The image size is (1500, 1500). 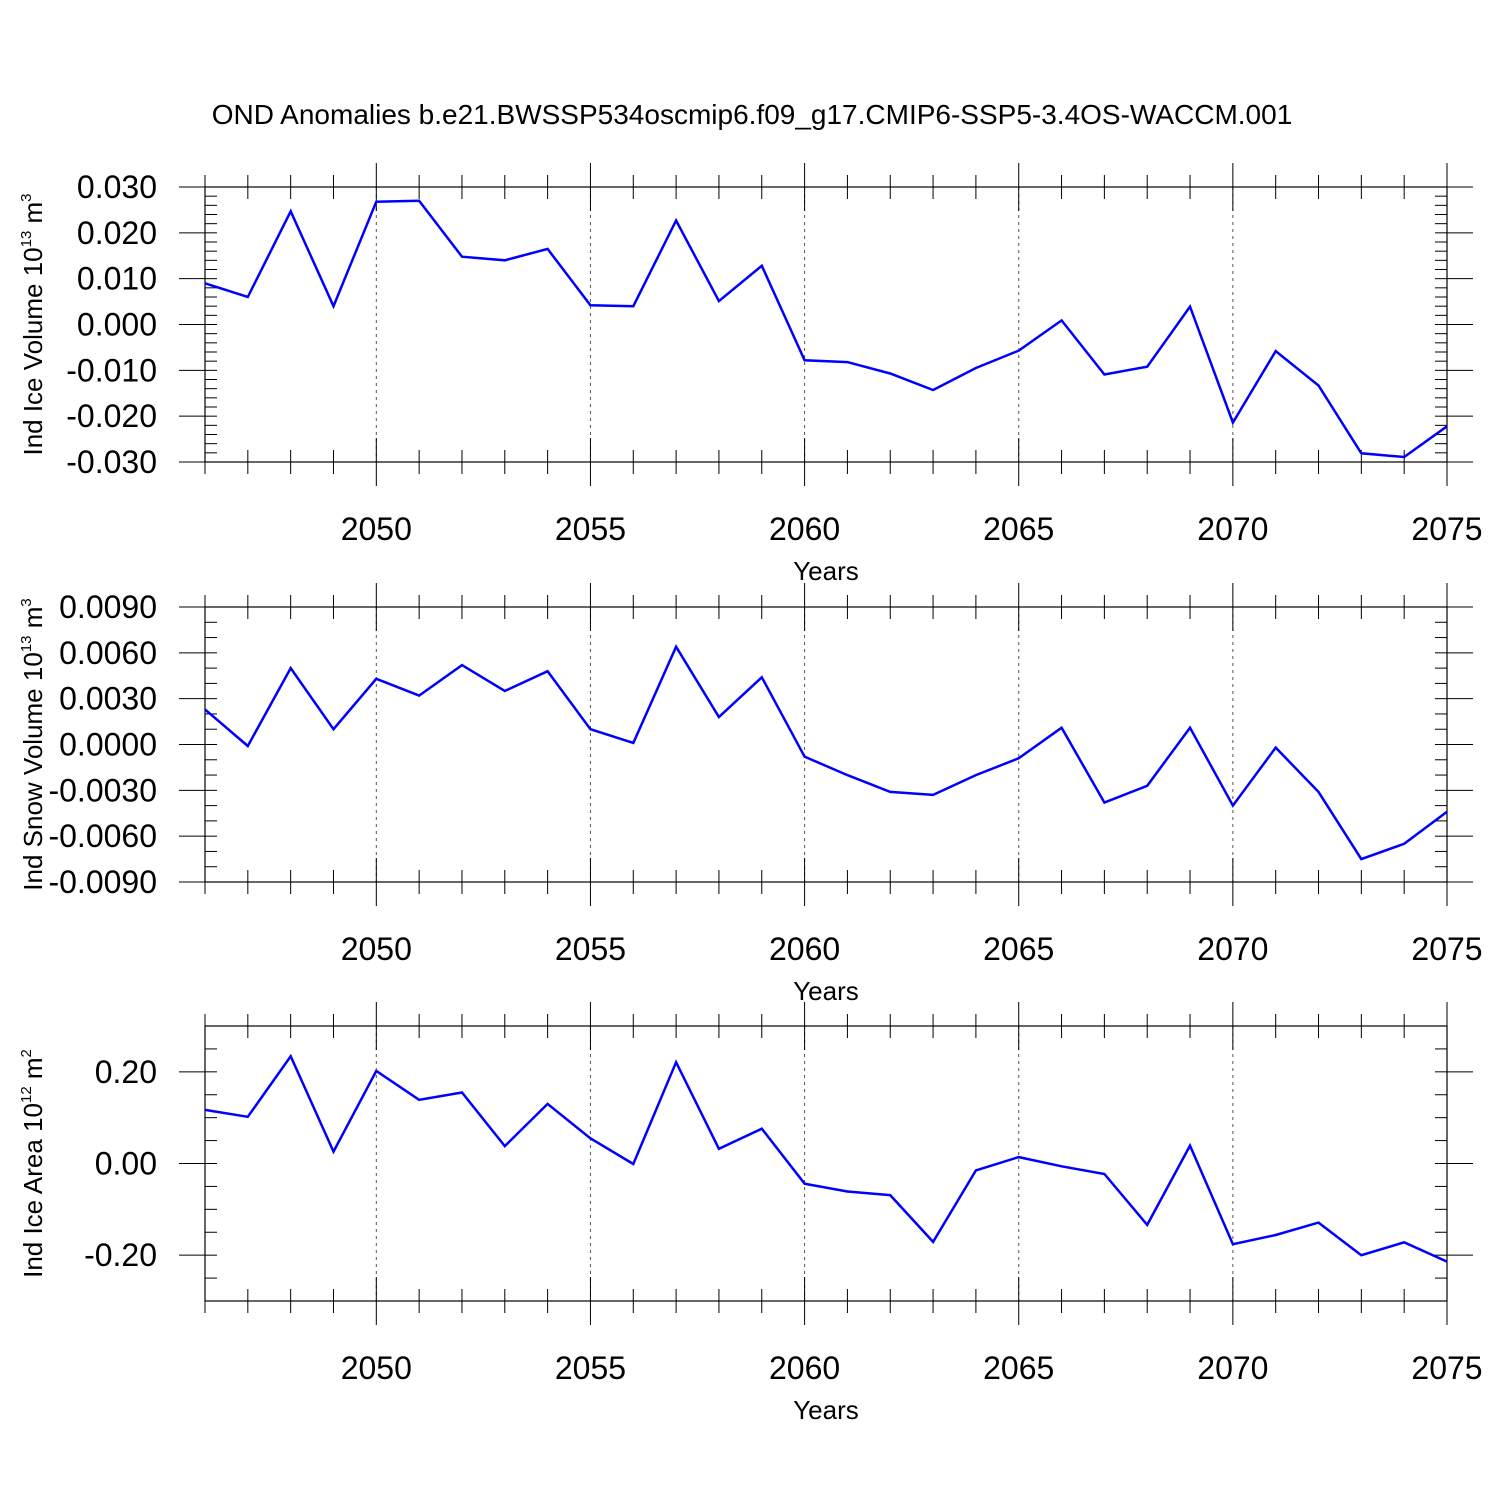 What do you see at coordinates (102, 836) in the screenshot?
I see `y-tick-label: -0.0060` at bounding box center [102, 836].